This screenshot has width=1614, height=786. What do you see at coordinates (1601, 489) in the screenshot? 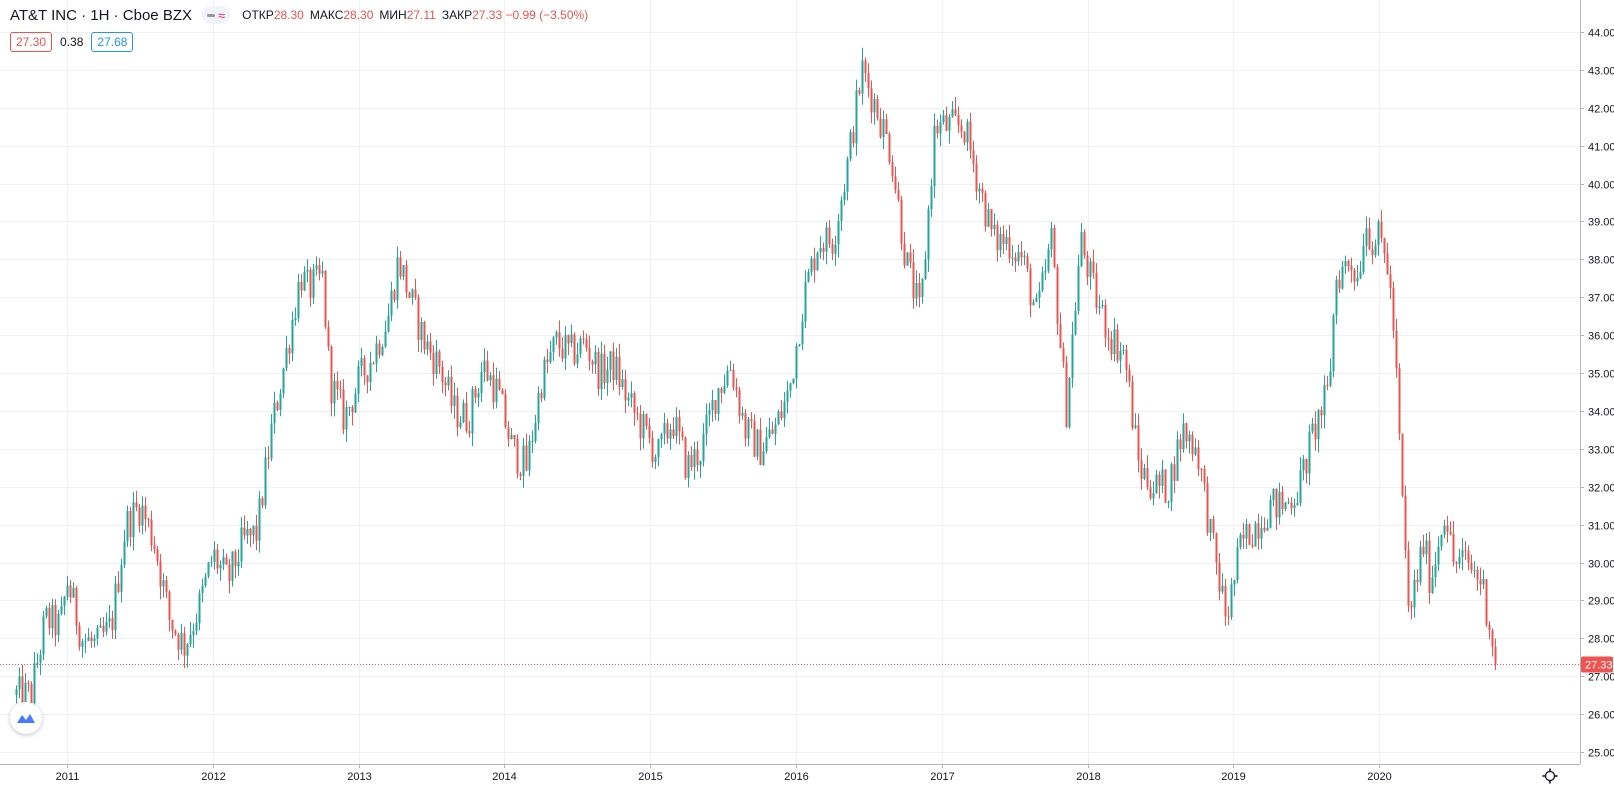
I see `price-tick-label: 32.00` at bounding box center [1601, 489].